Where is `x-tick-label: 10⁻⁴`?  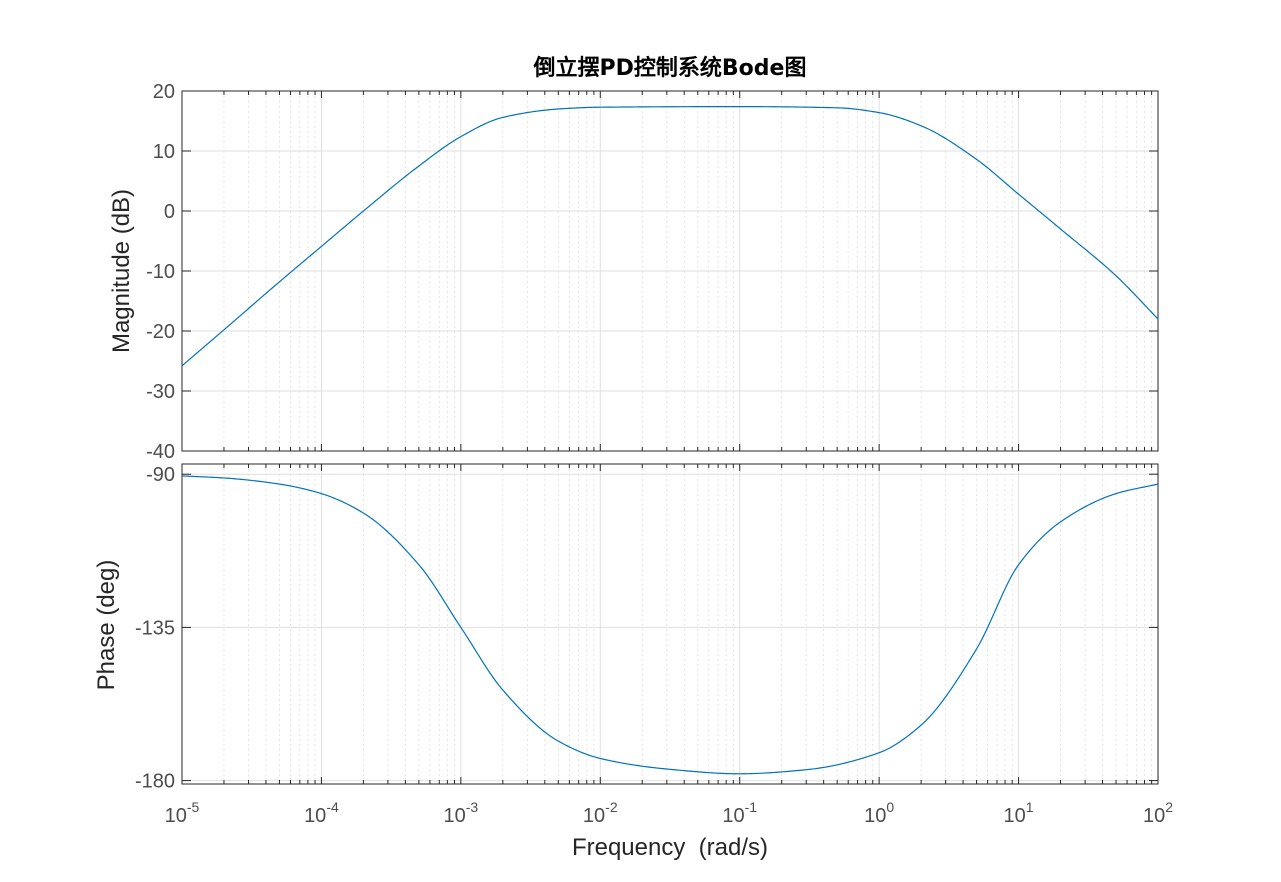
x-tick-label: 10⁻⁴ is located at coordinates (321, 813).